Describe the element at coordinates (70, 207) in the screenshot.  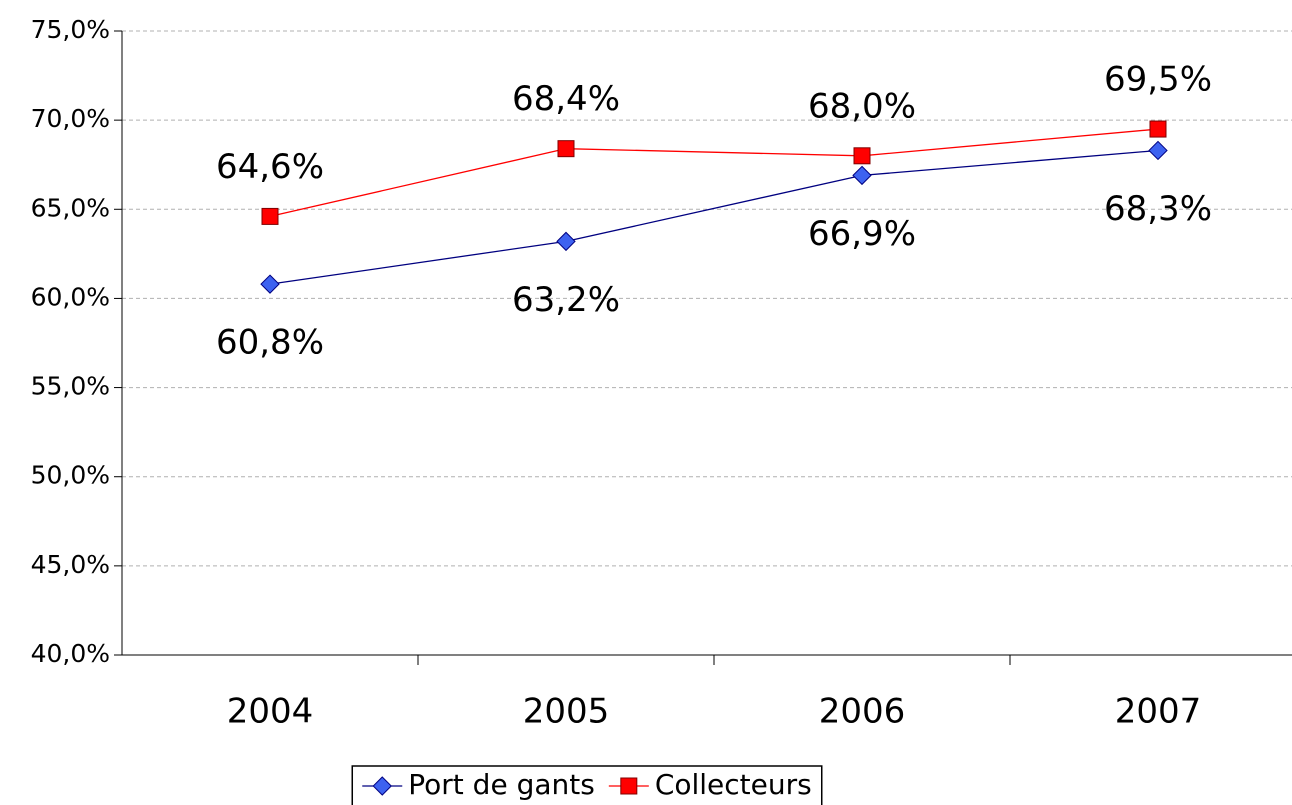
I see `y-tick-label: 65,0%` at that location.